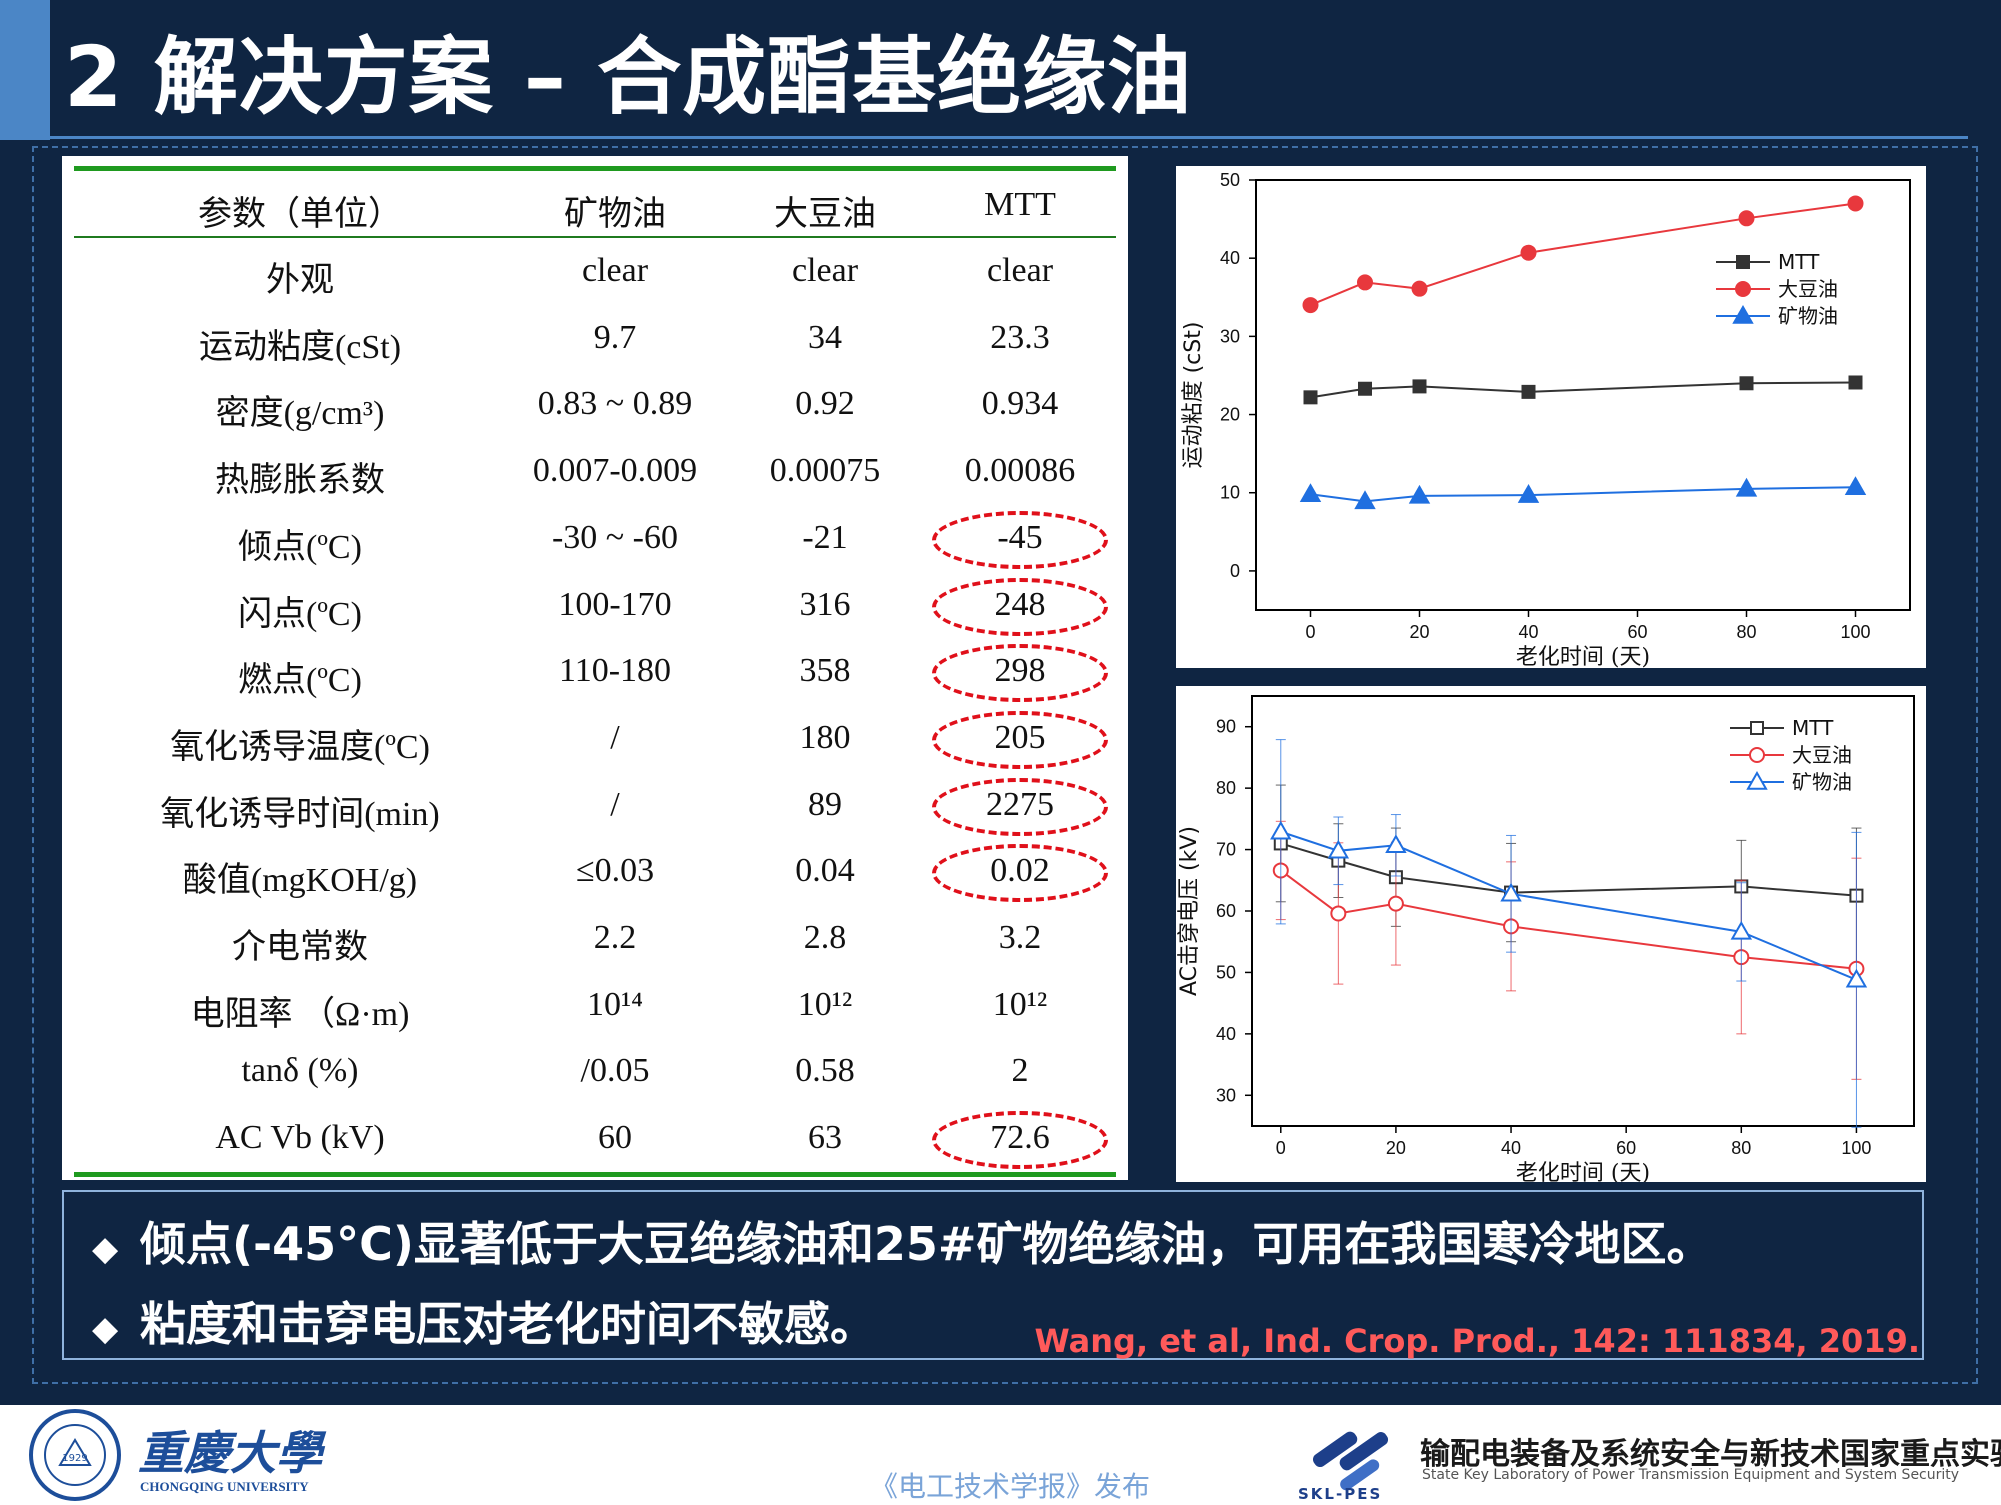  Describe the element at coordinates (825, 671) in the screenshot. I see `table-value-cell: 358` at that location.